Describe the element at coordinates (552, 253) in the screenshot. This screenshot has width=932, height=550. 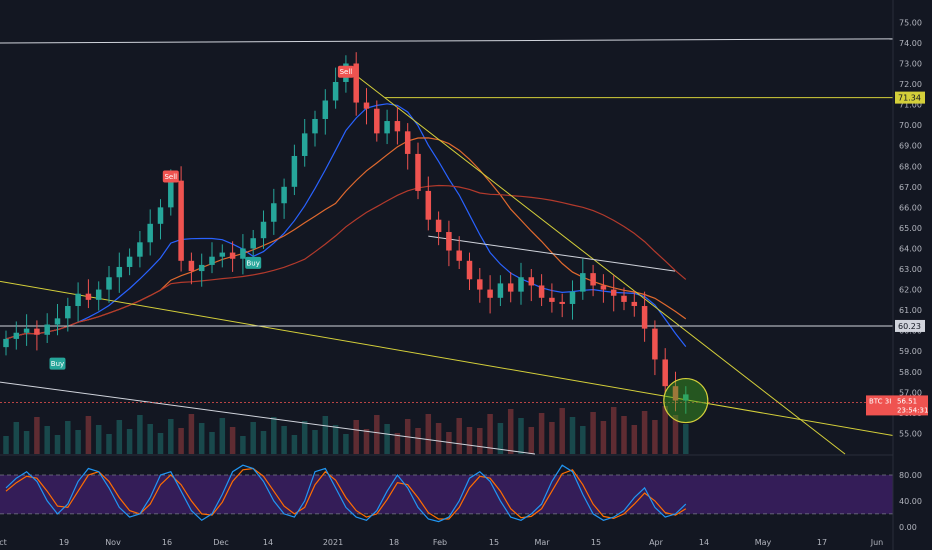
I see `consolidation-line` at that location.